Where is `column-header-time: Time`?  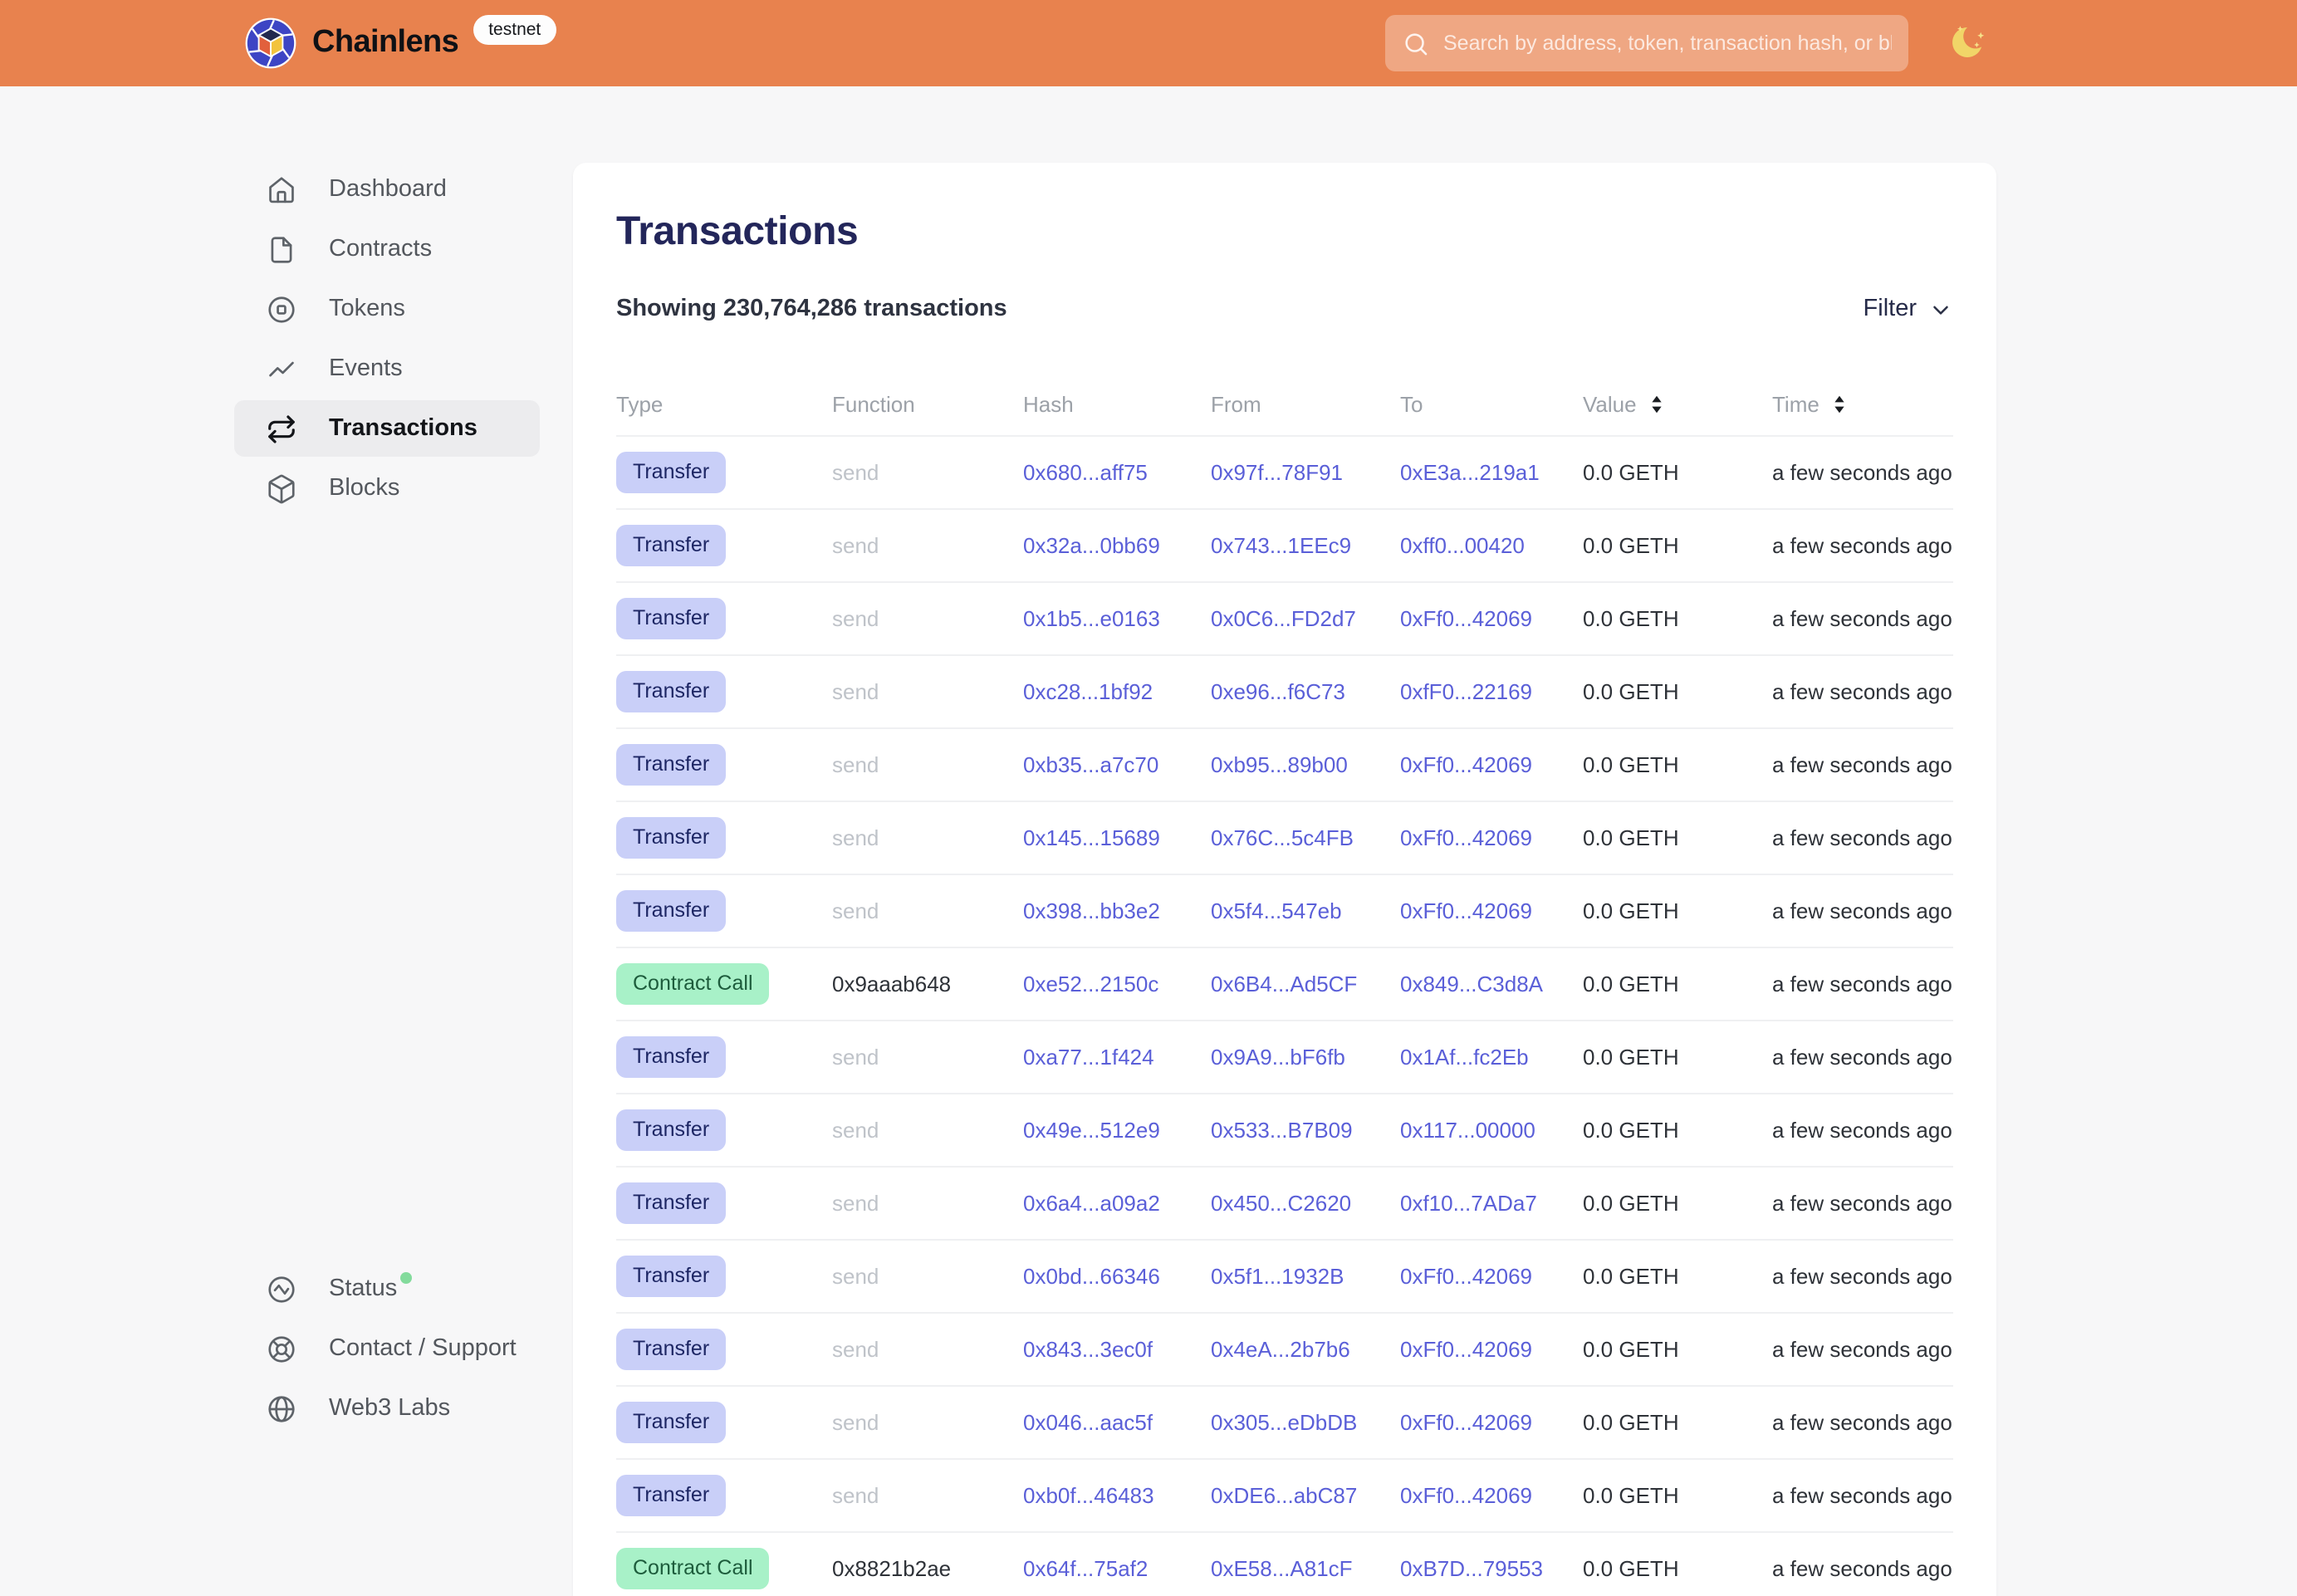 column-header-time: Time is located at coordinates (1862, 403).